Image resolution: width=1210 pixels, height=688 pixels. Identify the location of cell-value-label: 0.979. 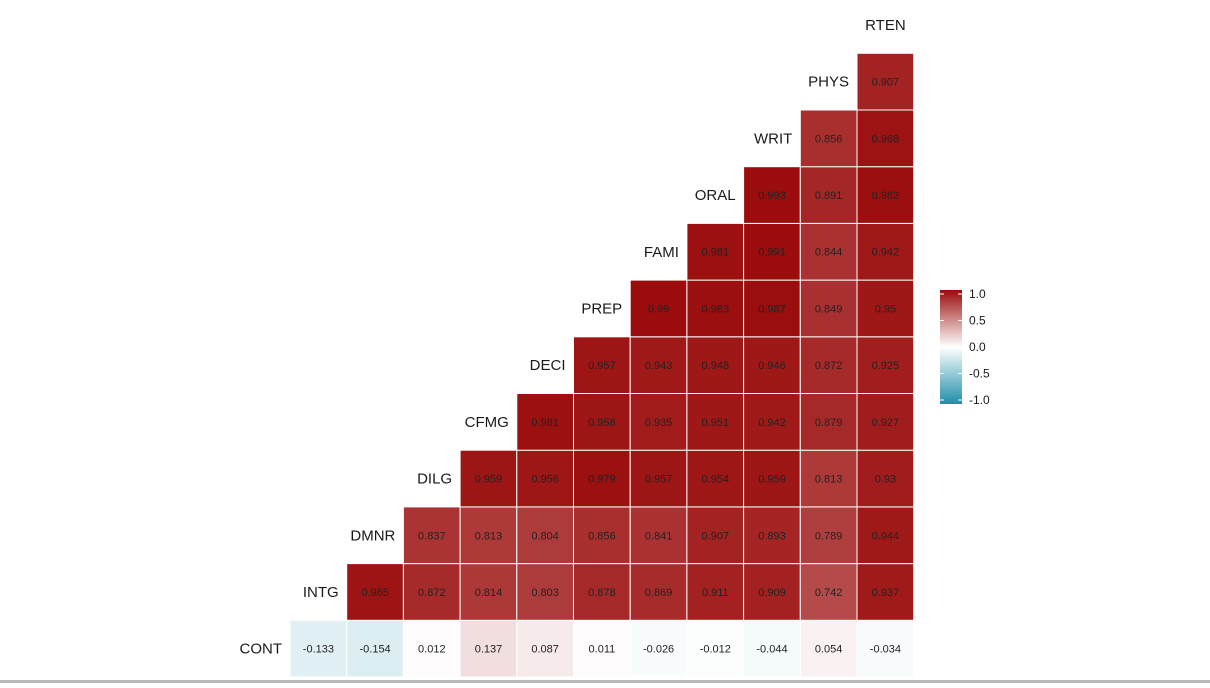
(602, 480).